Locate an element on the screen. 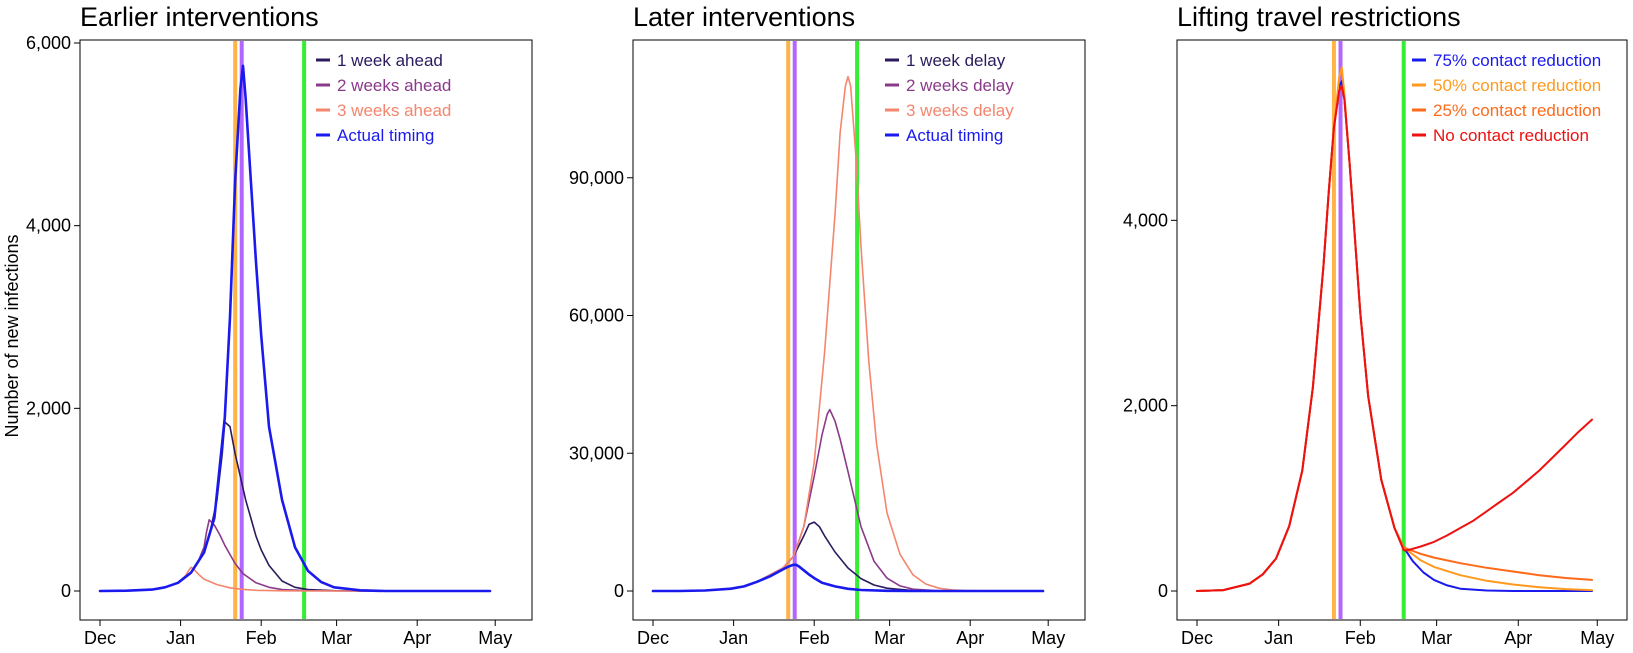  legend-label: 25% contact reduction is located at coordinates (1517, 110).